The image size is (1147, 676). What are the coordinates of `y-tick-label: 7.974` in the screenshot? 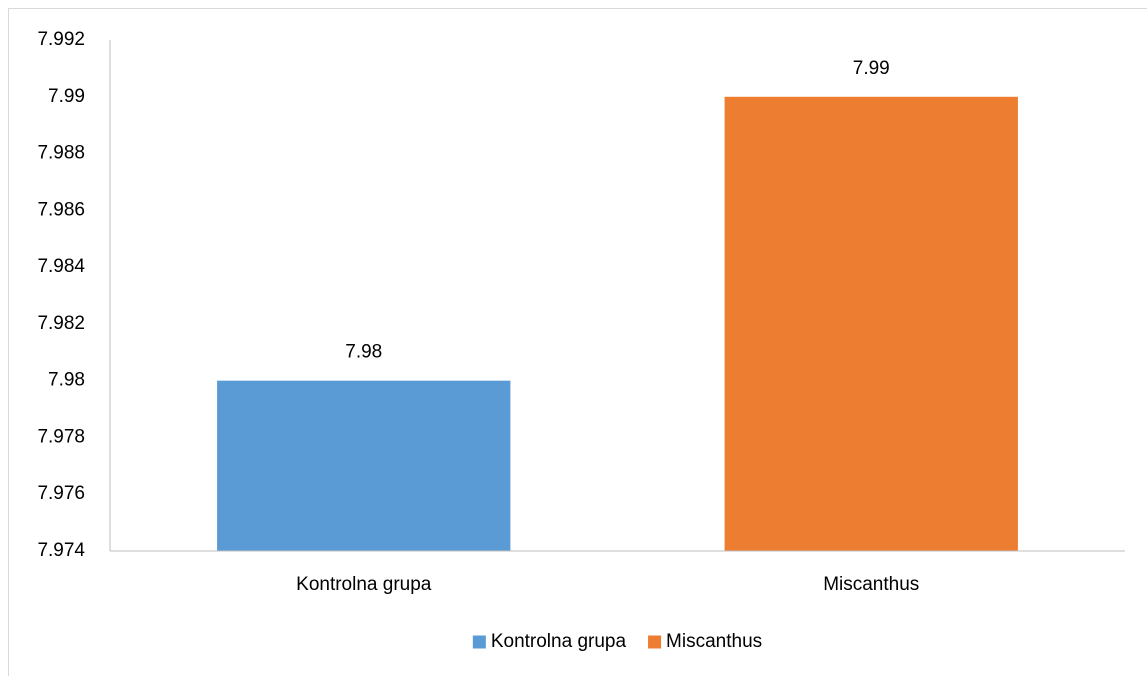 It's located at (61, 550).